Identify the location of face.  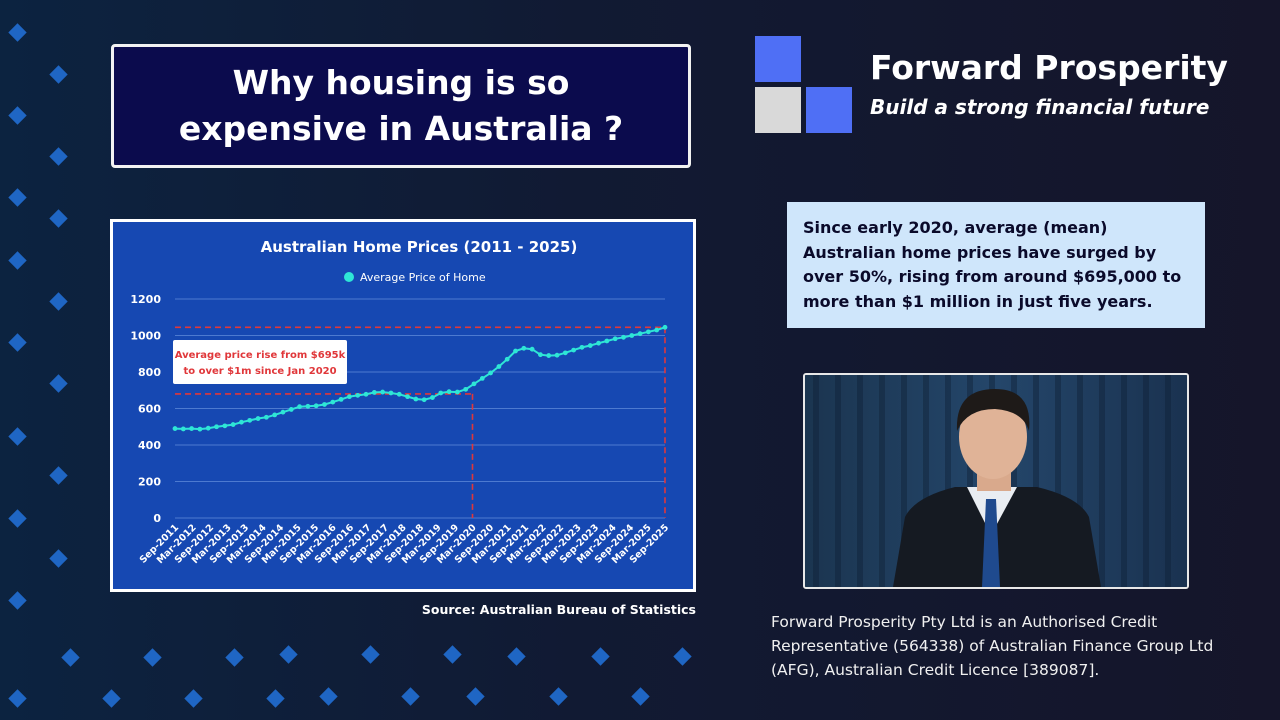
(993, 437).